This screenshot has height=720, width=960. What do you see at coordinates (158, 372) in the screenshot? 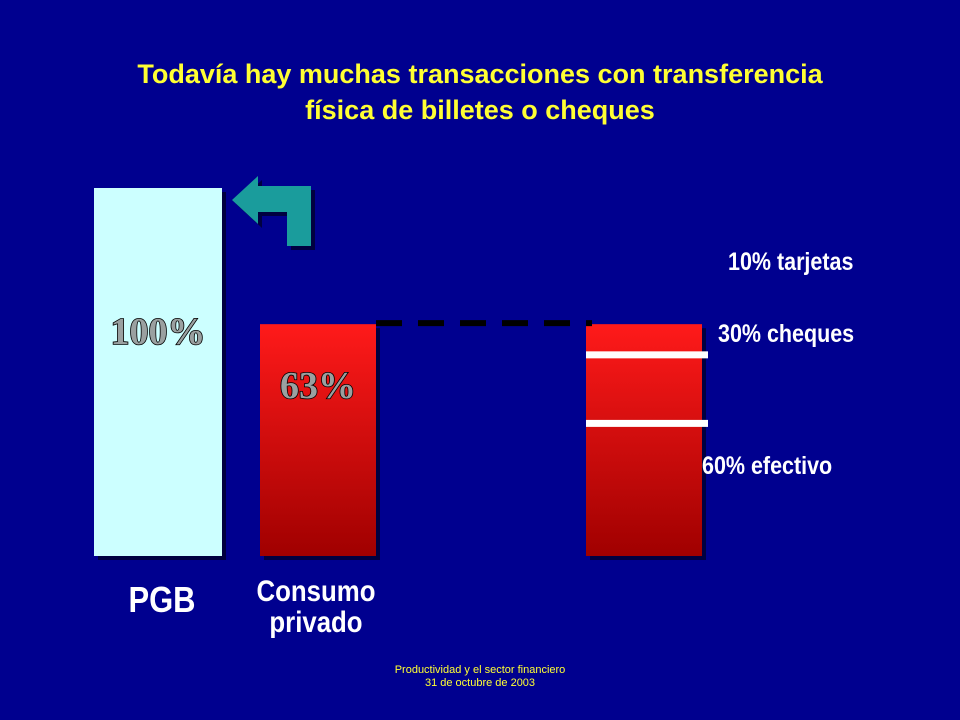
I see `bar-pgb` at bounding box center [158, 372].